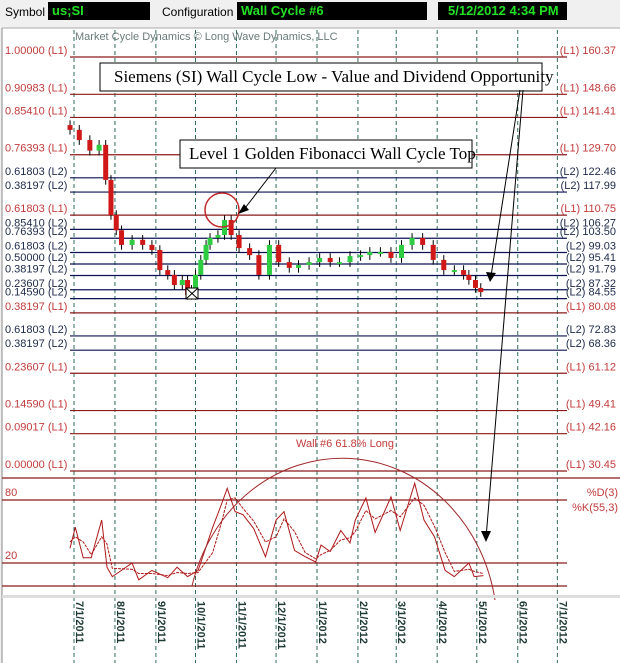  Describe the element at coordinates (332, 11) in the screenshot. I see `configuration-field: Wall Cycle #6` at that location.